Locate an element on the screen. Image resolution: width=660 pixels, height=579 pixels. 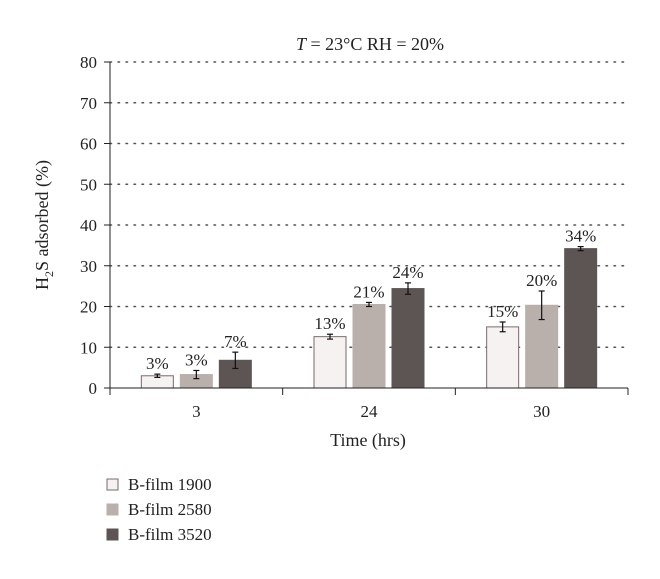
y-tick-label-60: 60 is located at coordinates (88, 144).